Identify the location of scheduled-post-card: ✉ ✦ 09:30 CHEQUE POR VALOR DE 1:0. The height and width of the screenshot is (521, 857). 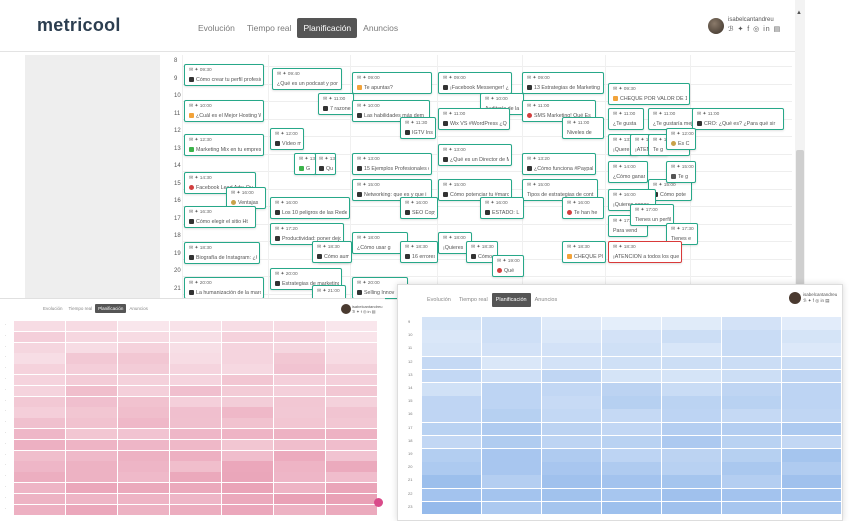
(649, 94).